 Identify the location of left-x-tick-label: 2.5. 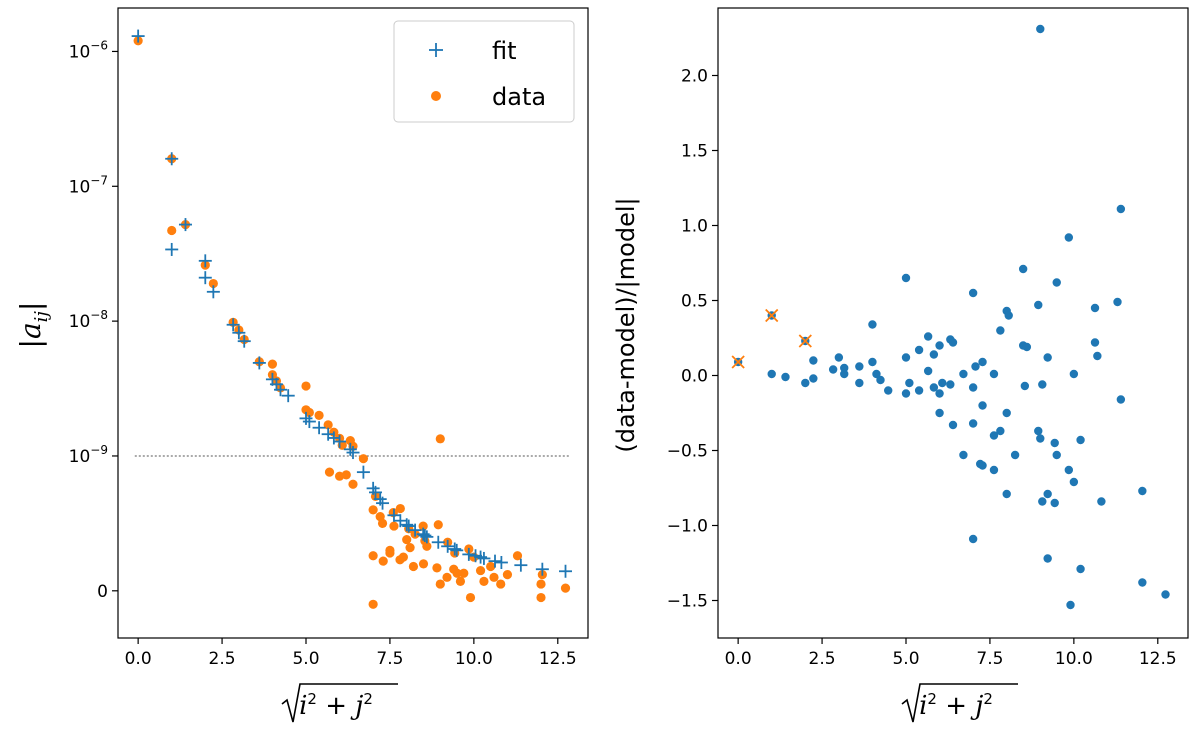
(222, 659).